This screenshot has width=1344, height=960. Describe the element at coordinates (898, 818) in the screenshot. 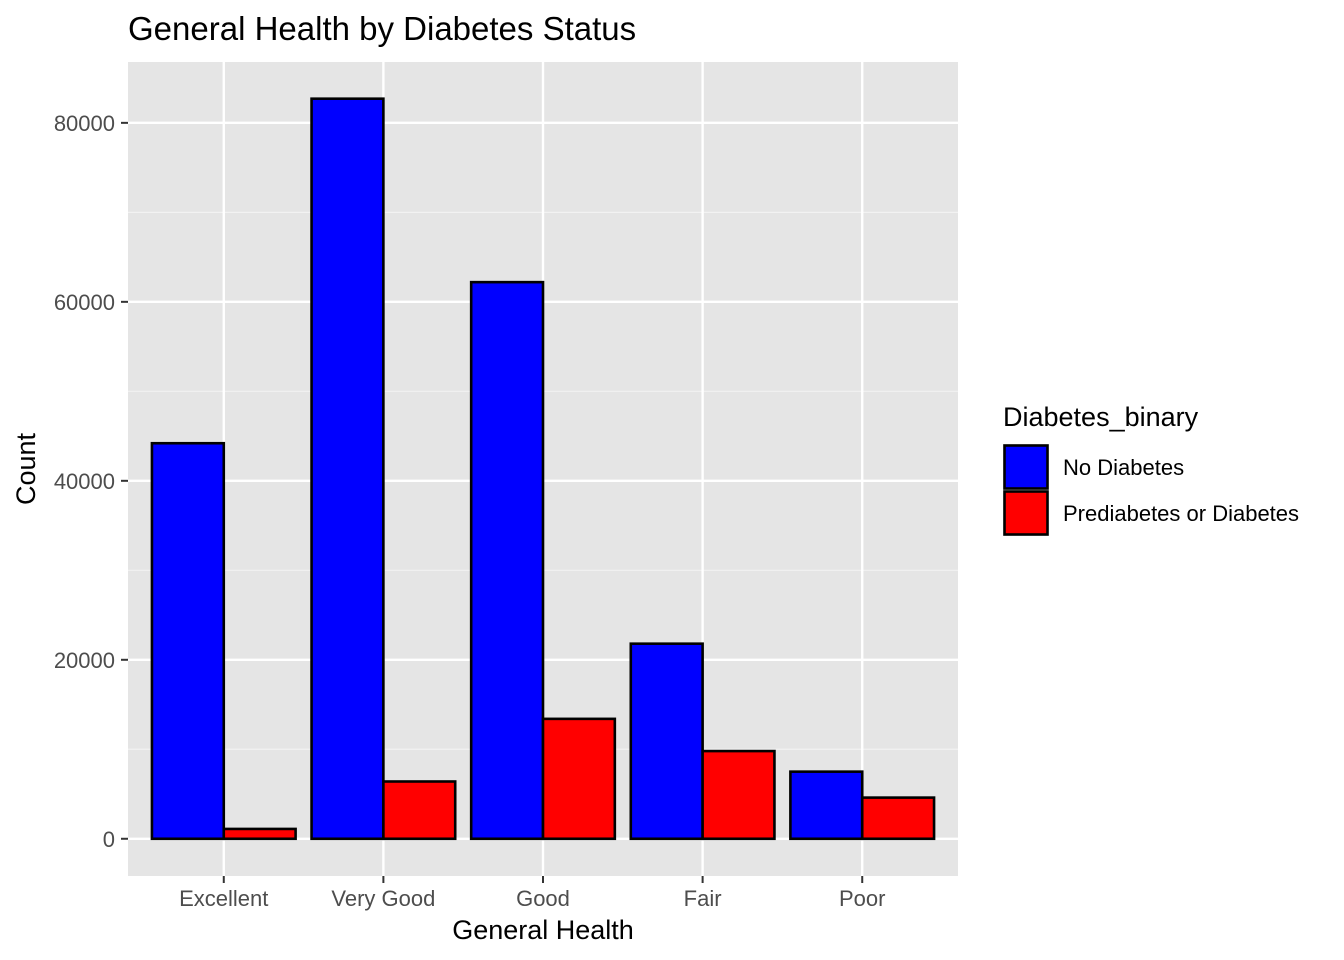

I see `bar-prediabetes-or-diabetes-poor` at that location.